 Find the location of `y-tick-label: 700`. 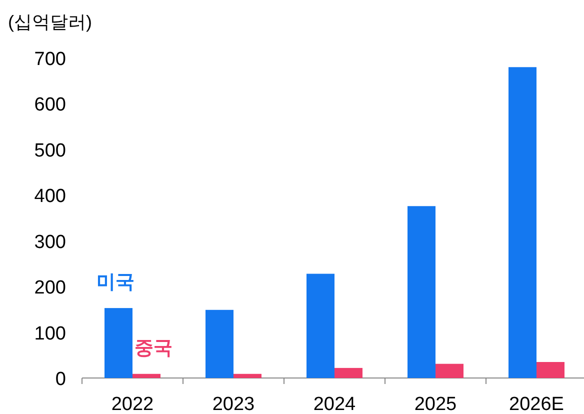

y-tick-label: 700 is located at coordinates (50, 59).